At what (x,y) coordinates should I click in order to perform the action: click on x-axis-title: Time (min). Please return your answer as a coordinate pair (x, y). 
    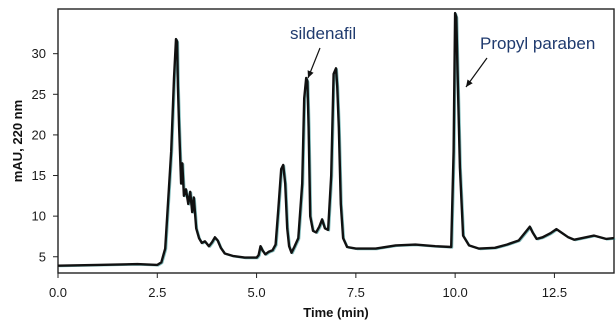
    Looking at the image, I should click on (336, 312).